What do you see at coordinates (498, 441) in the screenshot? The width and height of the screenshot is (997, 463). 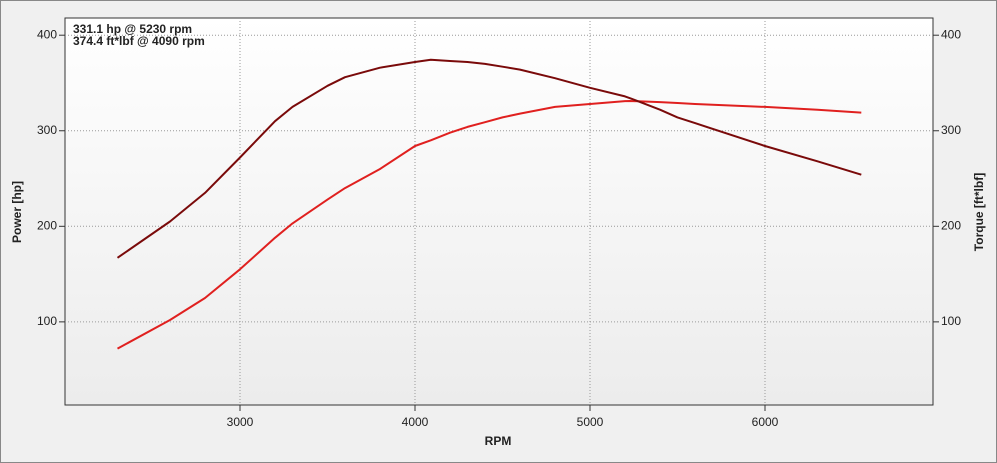 I see `x-axis-label: RPM` at bounding box center [498, 441].